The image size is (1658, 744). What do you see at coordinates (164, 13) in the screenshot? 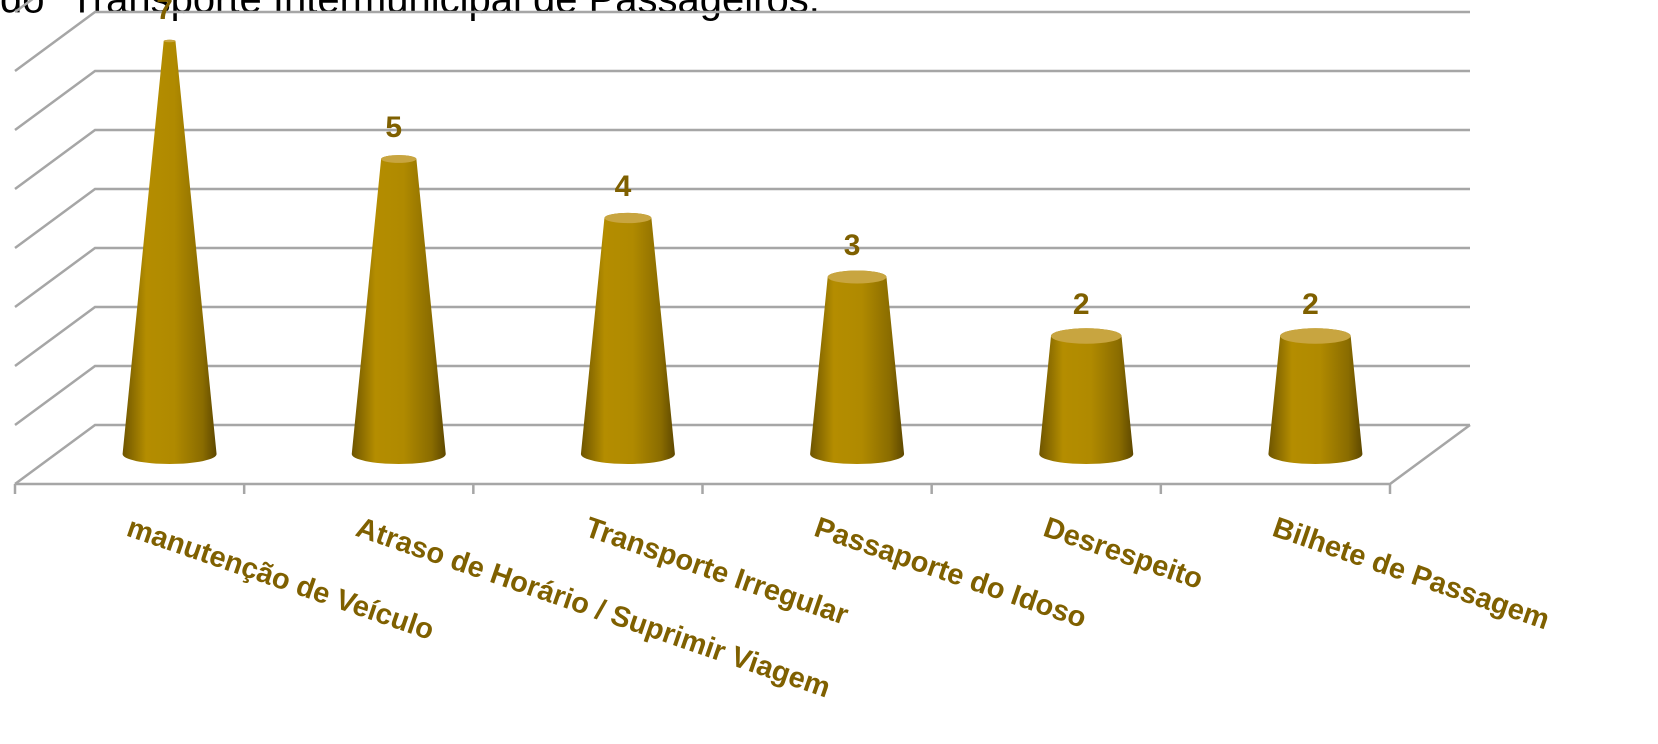
I see `value-label: 7` at bounding box center [164, 13].